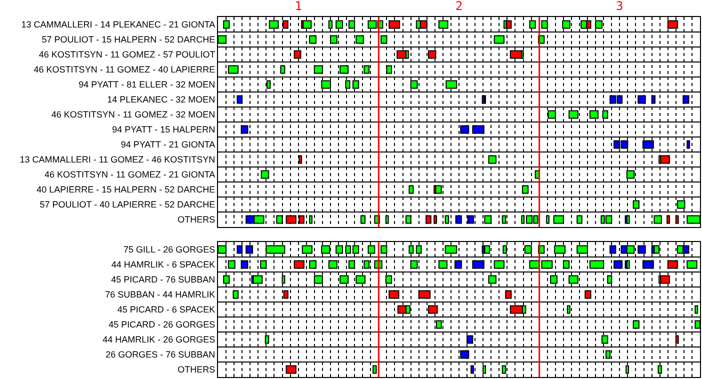 This screenshot has height=379, width=702. What do you see at coordinates (298, 7) in the screenshot?
I see `x-tick-label: 1` at bounding box center [298, 7].